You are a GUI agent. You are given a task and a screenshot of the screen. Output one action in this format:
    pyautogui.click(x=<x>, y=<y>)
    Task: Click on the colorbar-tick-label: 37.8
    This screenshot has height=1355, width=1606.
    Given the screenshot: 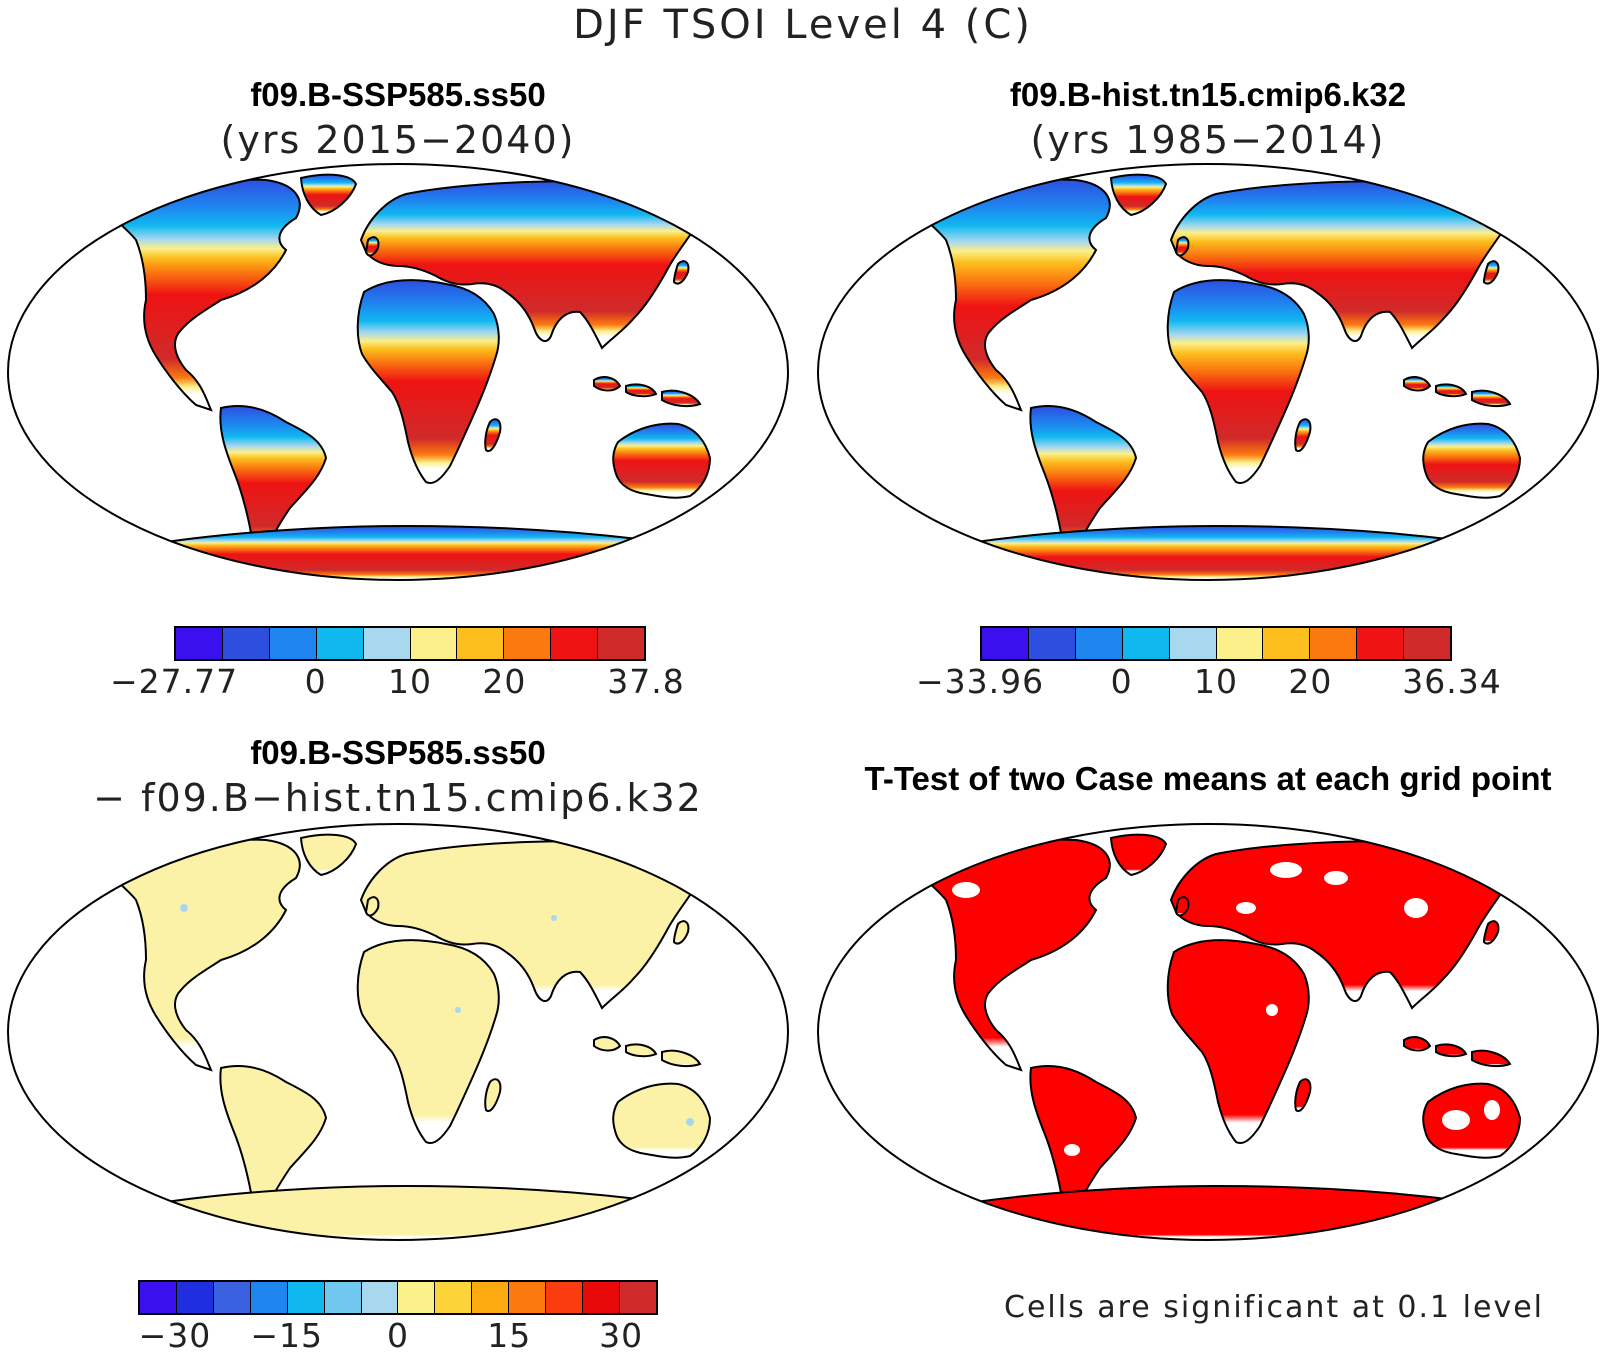 What is the action you would take?
    pyautogui.click(x=646, y=681)
    